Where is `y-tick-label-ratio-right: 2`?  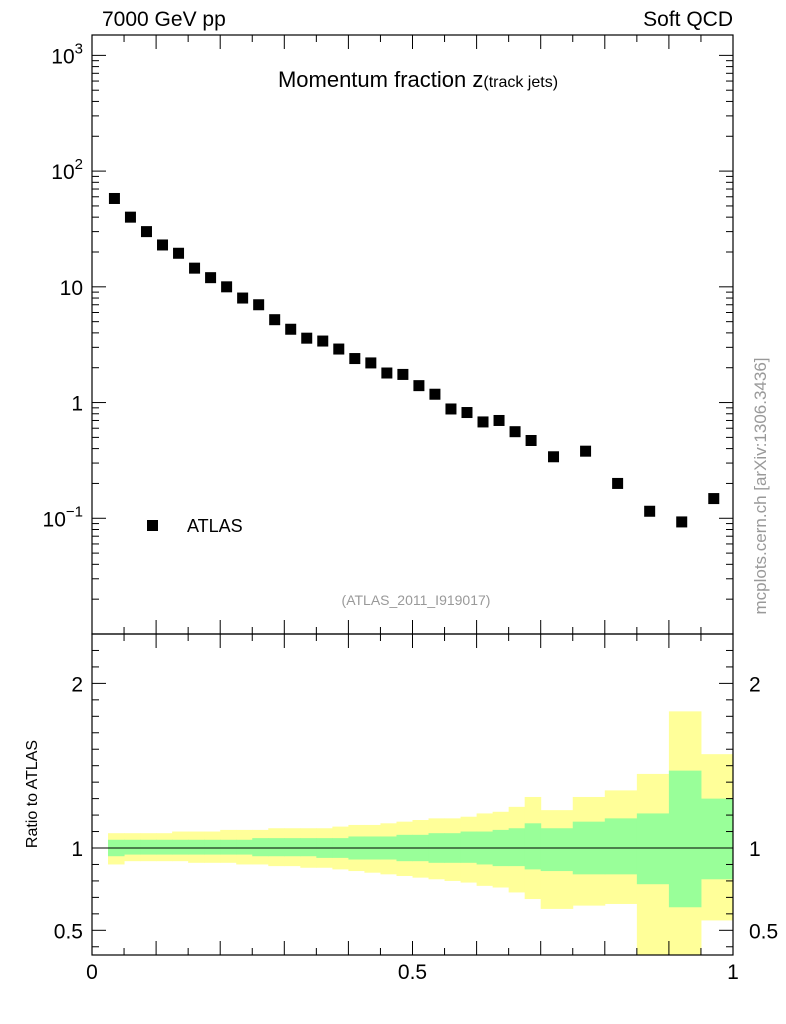 y-tick-label-ratio-right: 2 is located at coordinates (755, 684).